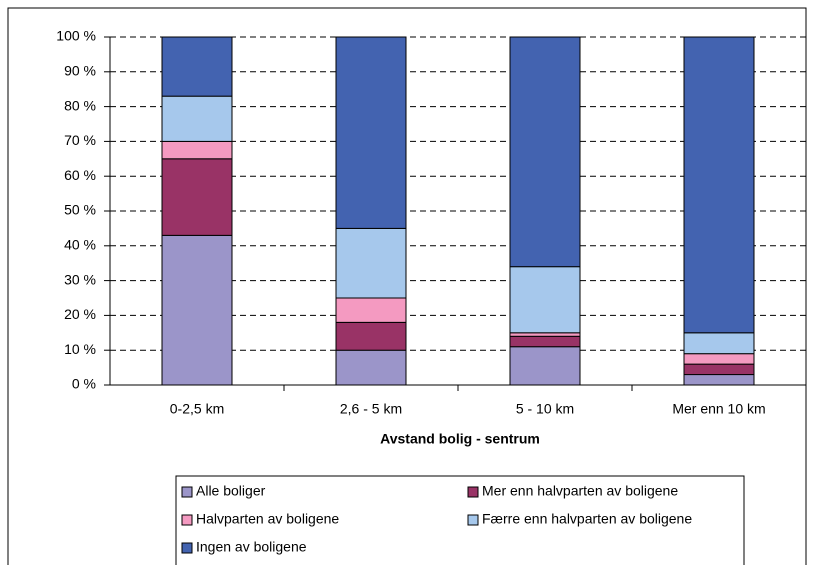  What do you see at coordinates (545, 409) in the screenshot?
I see `x-tick-label: 5 - 10 km` at bounding box center [545, 409].